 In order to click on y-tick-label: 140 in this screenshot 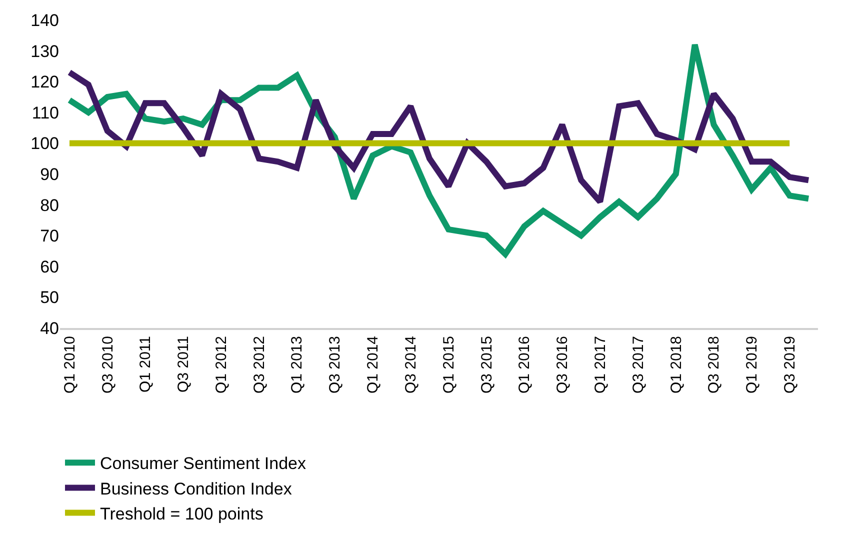, I will do `click(44, 20)`.